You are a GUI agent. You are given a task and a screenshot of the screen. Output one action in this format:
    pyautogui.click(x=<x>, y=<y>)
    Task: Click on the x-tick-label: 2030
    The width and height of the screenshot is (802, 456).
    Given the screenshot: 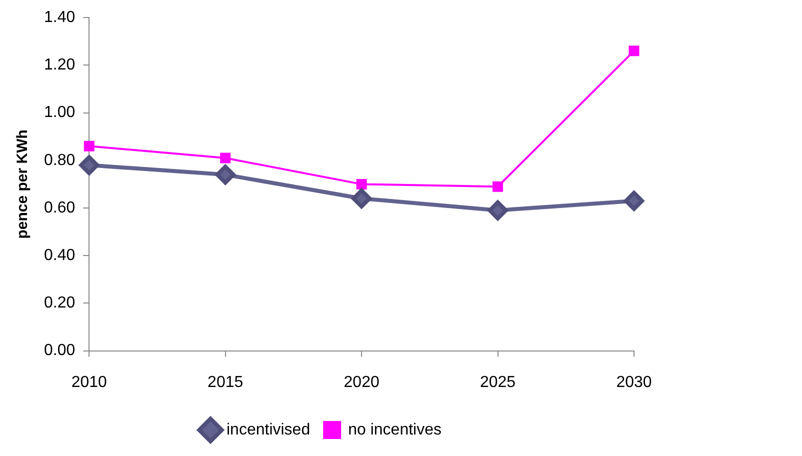 What is the action you would take?
    pyautogui.click(x=634, y=382)
    